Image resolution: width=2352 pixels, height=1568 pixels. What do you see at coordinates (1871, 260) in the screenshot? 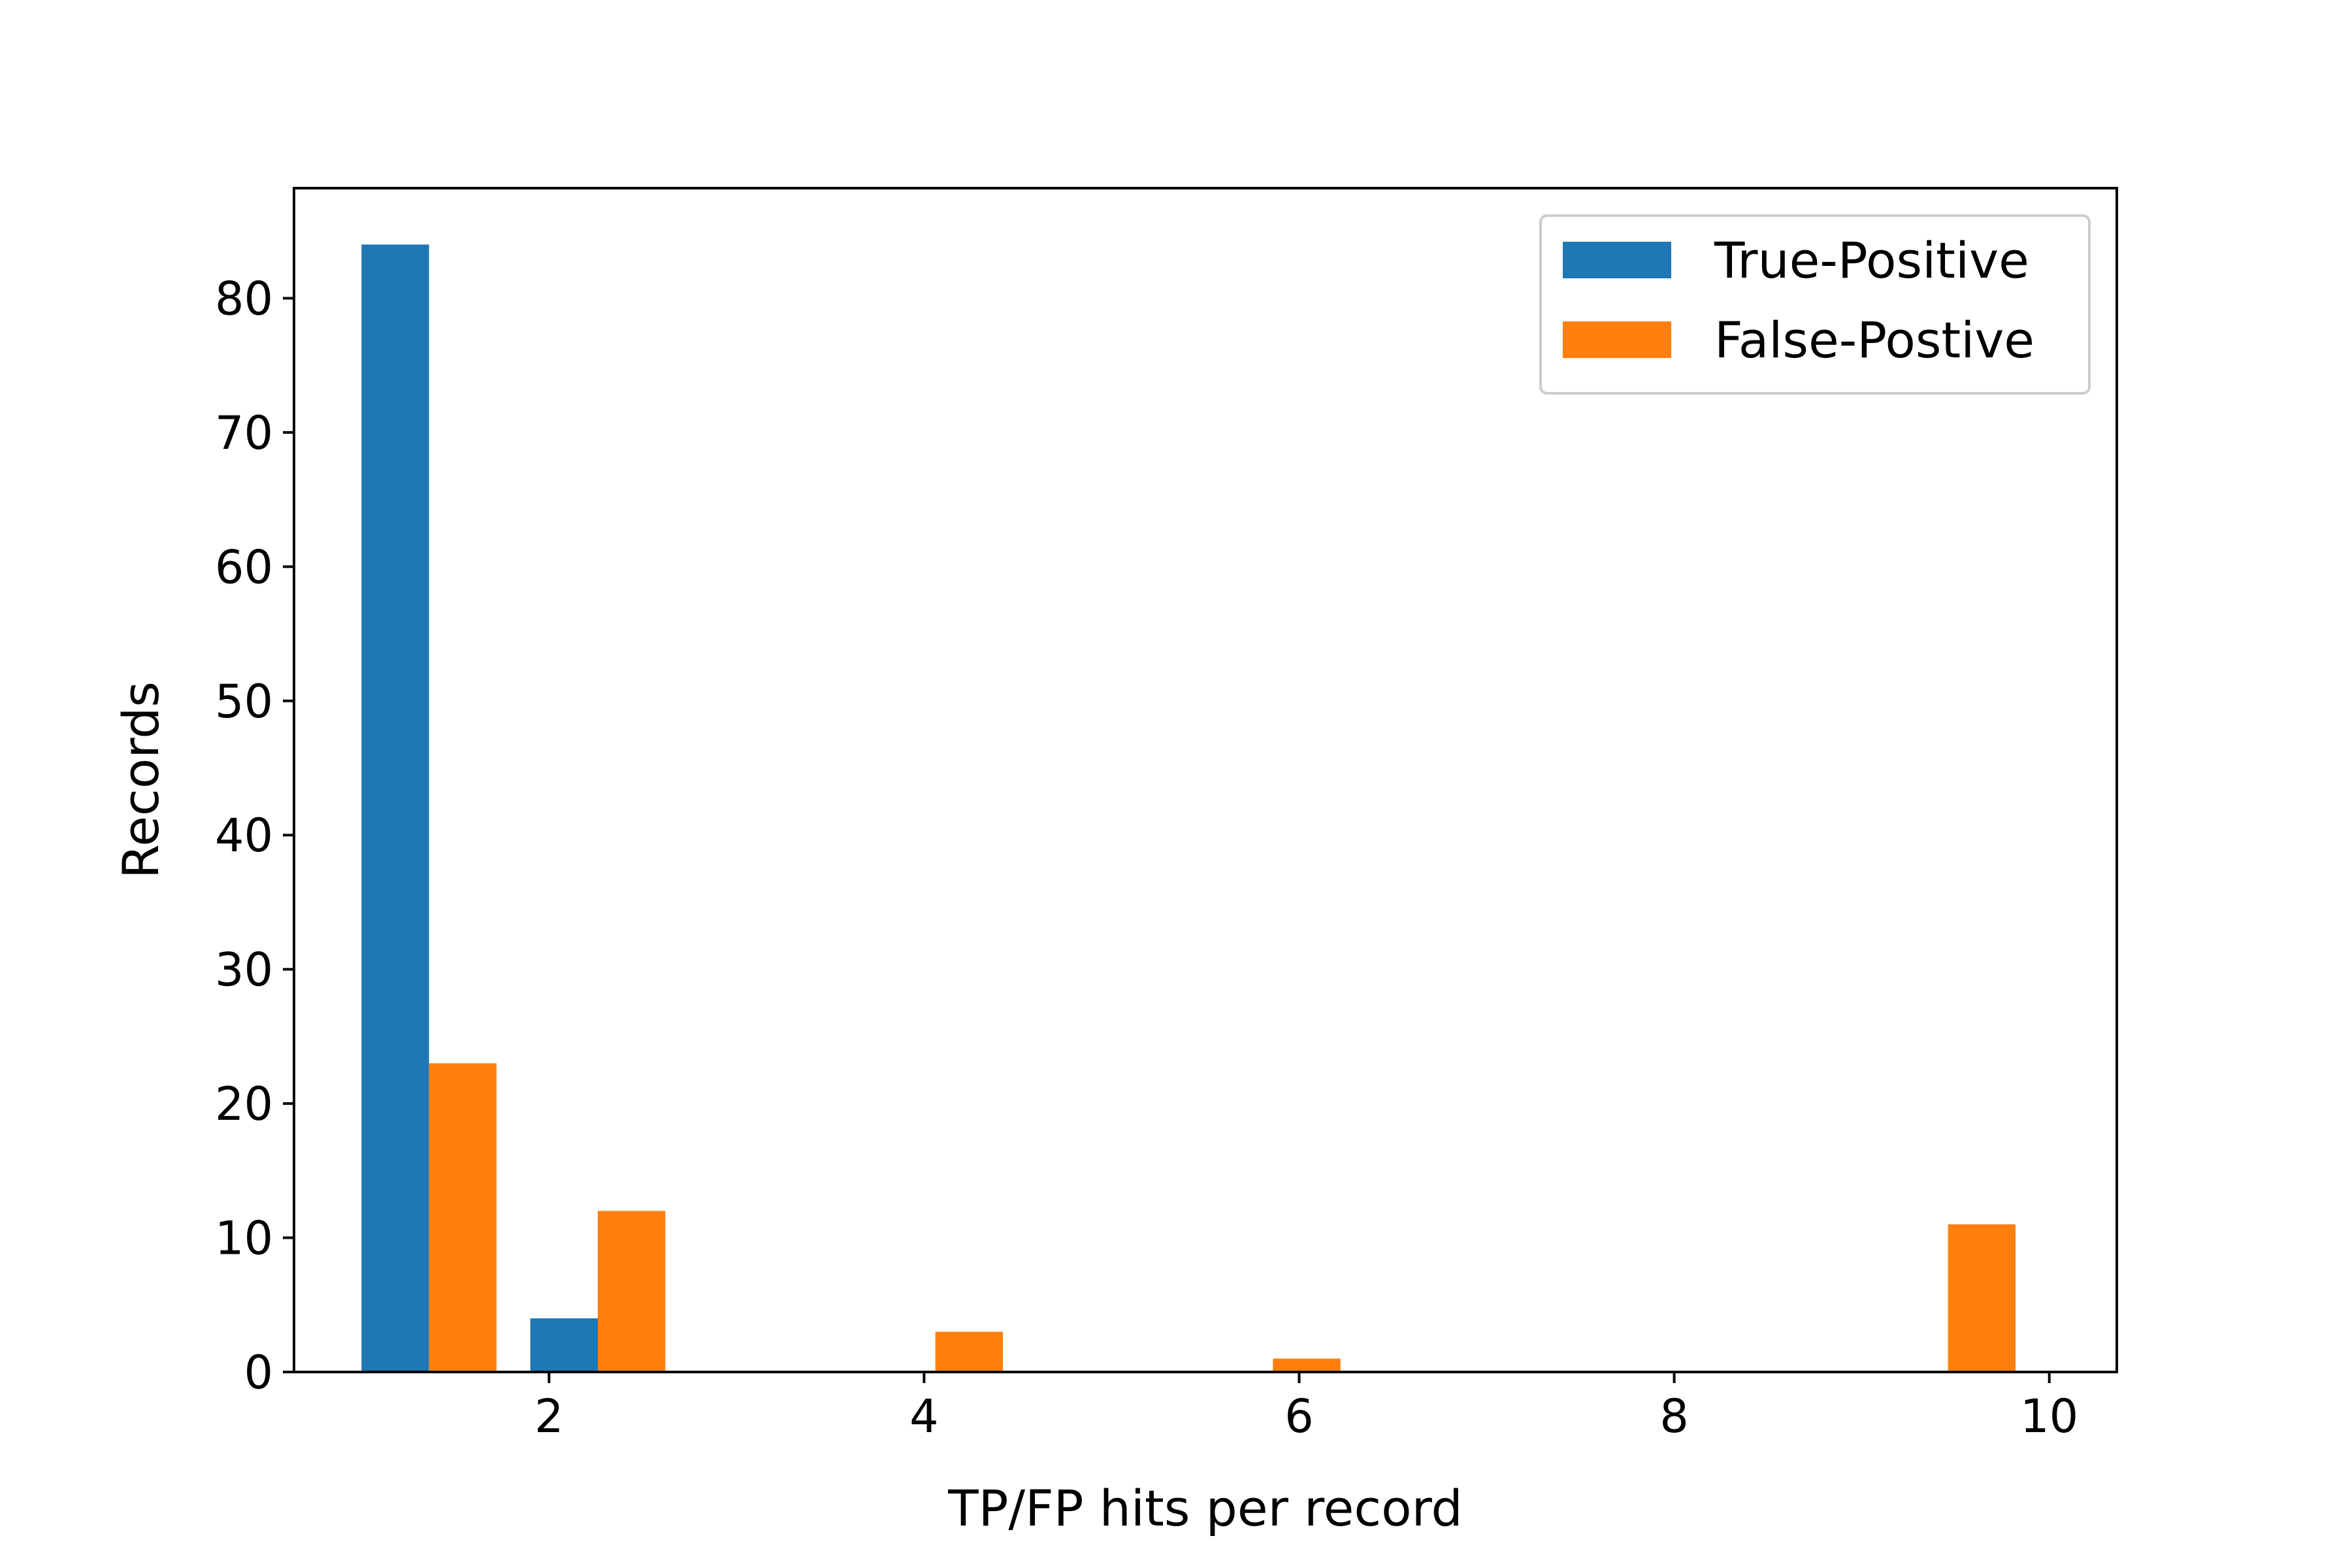
I see `legend-label: True-Positive` at bounding box center [1871, 260].